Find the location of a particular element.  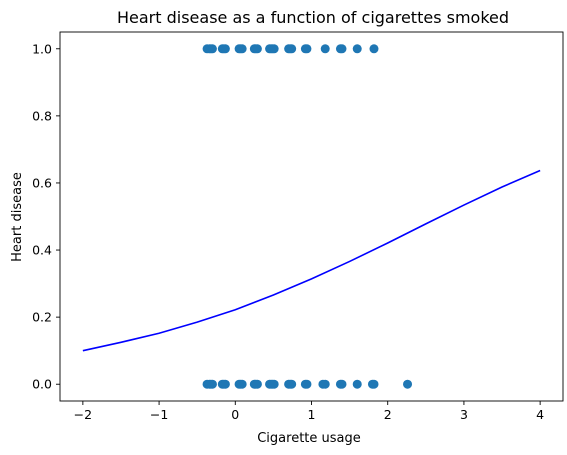

x-tick-label: 2 is located at coordinates (388, 414).